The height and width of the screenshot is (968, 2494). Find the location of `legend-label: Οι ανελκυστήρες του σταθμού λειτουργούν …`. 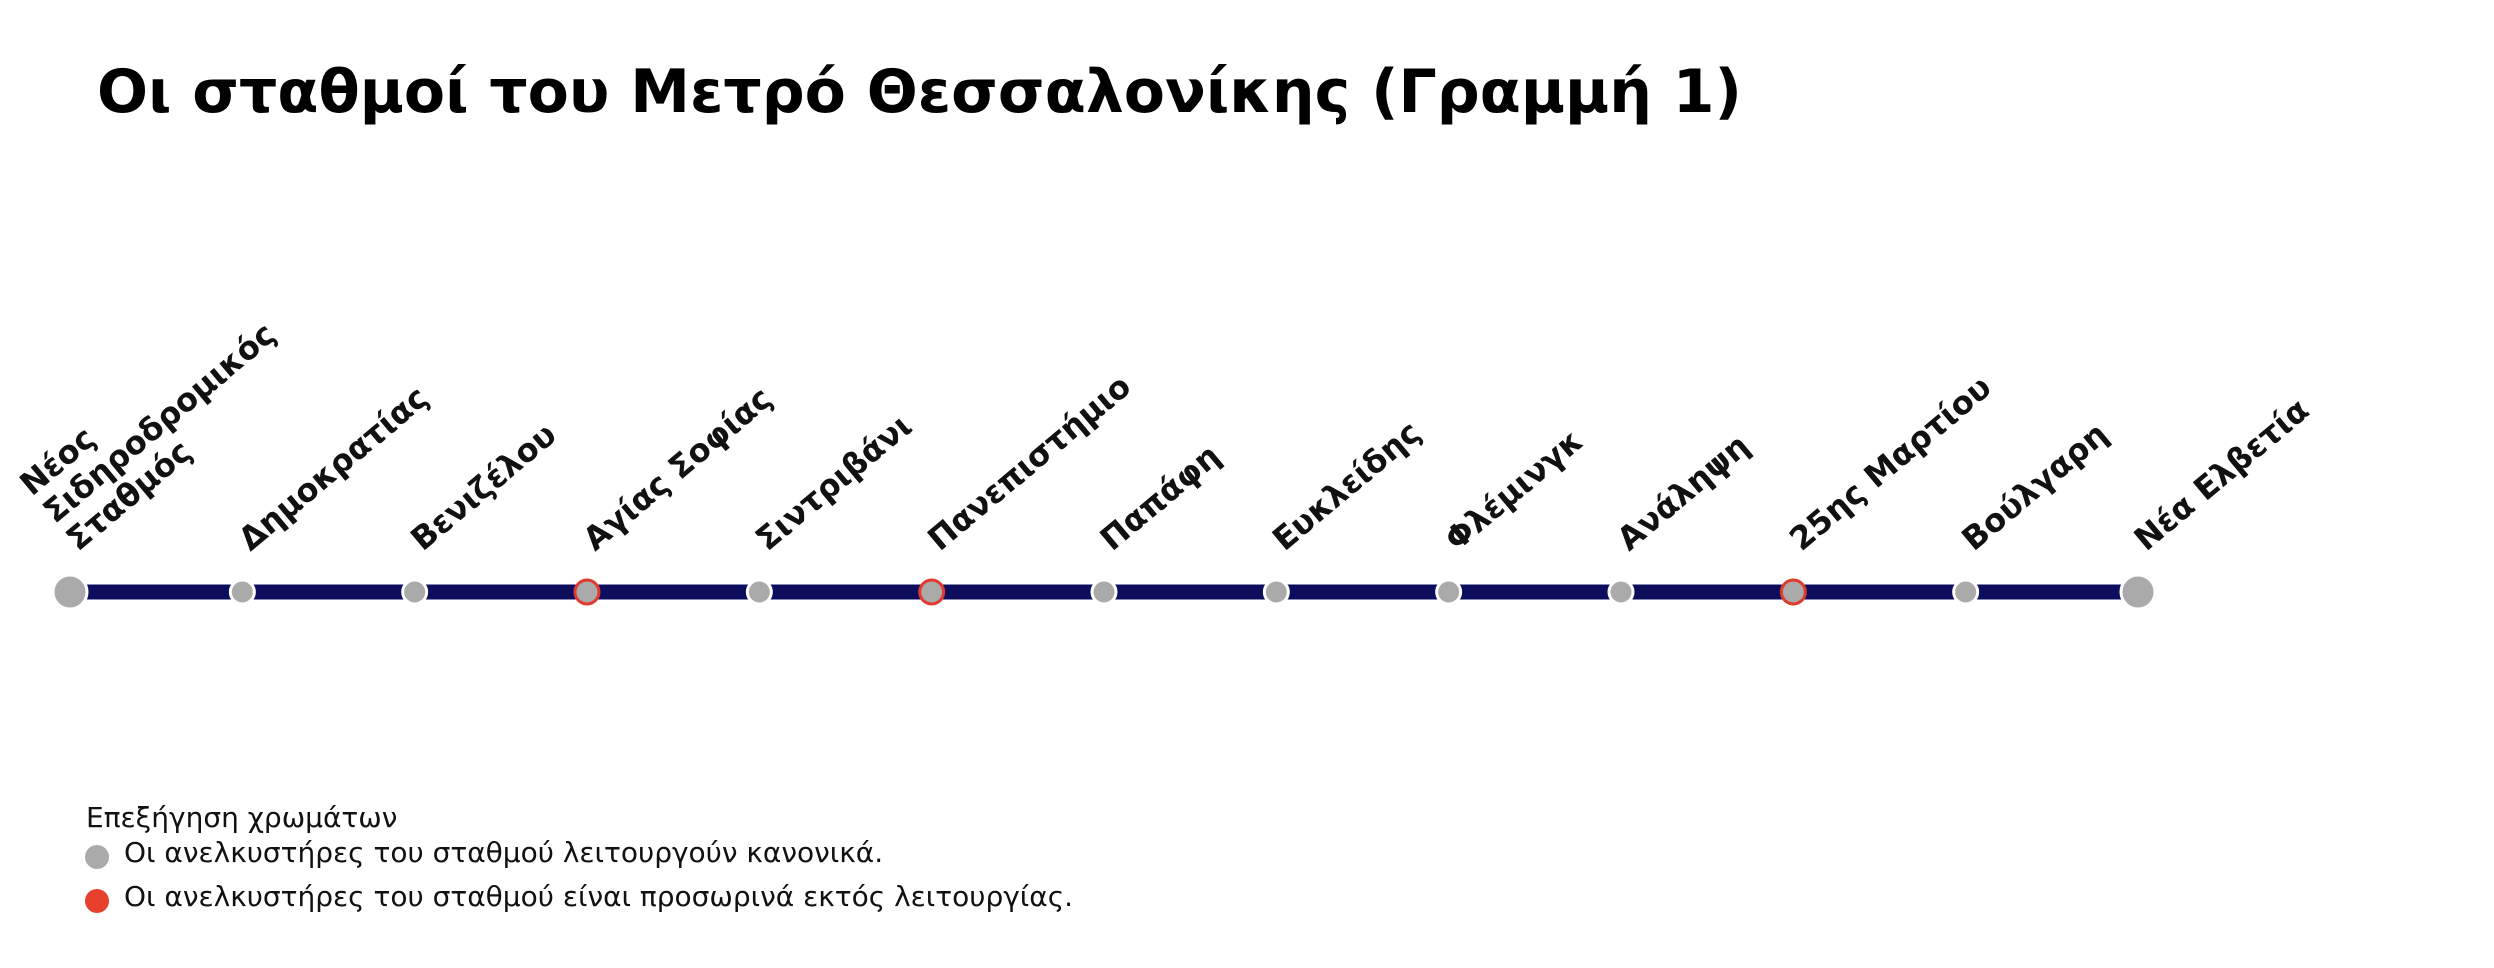

legend-label: Οι ανελκυστήρες του σταθμού λειτουργούν … is located at coordinates (503, 852).